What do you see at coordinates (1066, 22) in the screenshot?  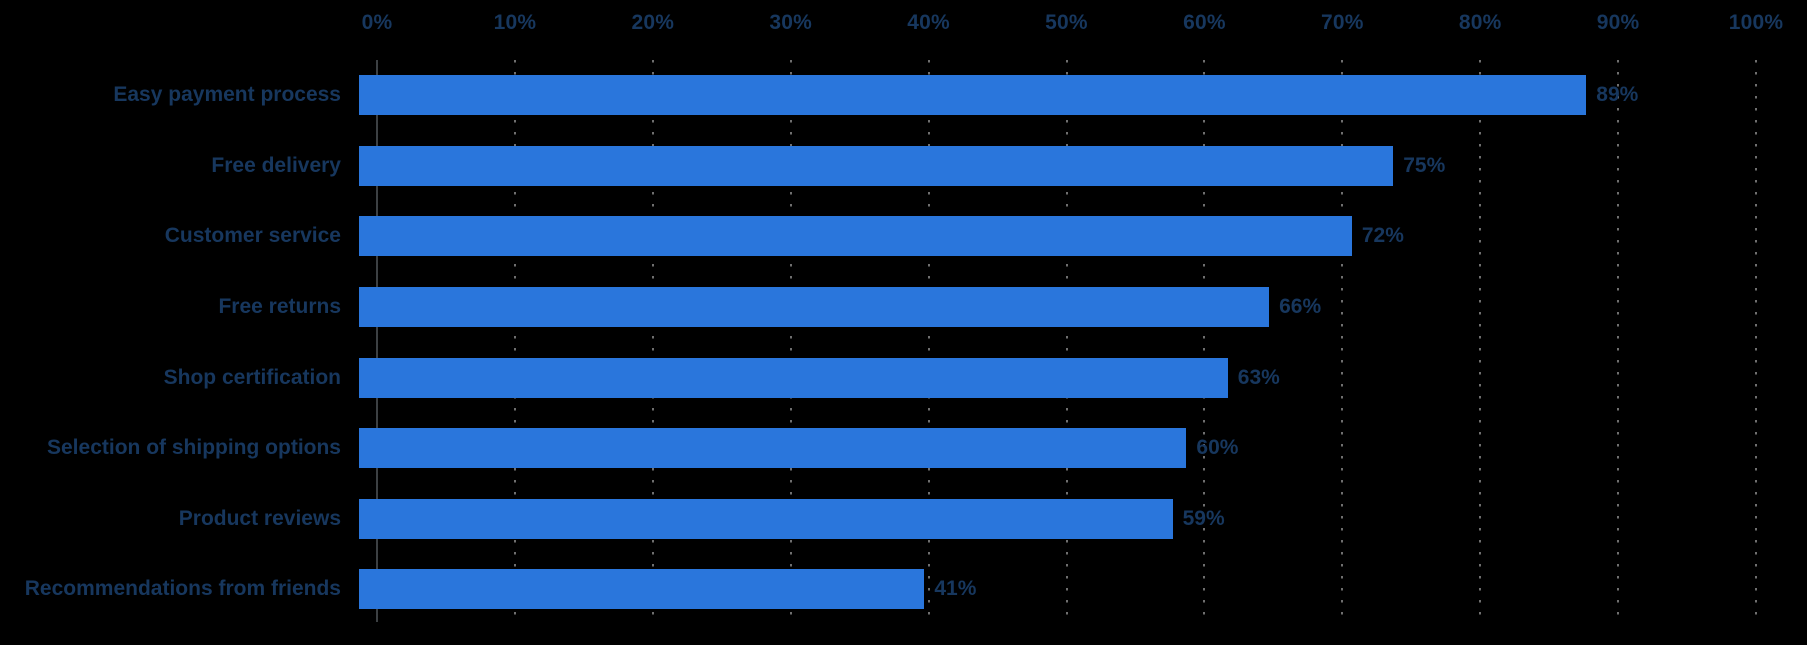 I see `x-tick-label: 50%` at bounding box center [1066, 22].